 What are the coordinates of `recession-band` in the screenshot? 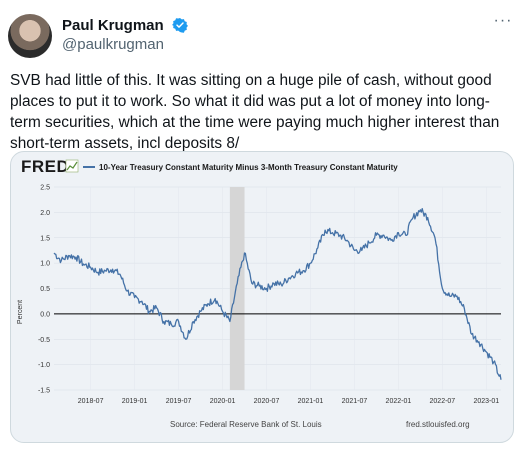 It's located at (237, 288).